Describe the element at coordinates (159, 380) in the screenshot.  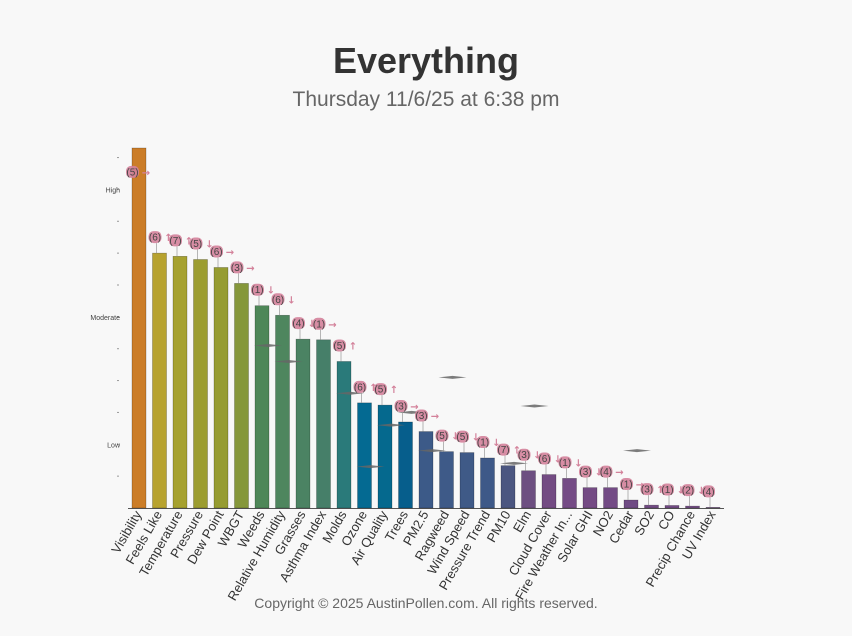
I see `bar-feels-like` at that location.